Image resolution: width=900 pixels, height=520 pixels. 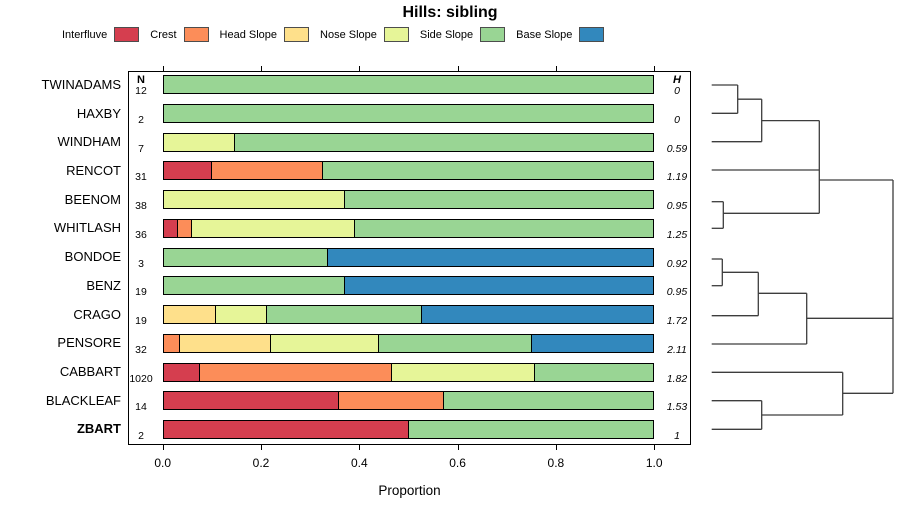 I want to click on stacked-bar-cabbart, so click(x=408, y=372).